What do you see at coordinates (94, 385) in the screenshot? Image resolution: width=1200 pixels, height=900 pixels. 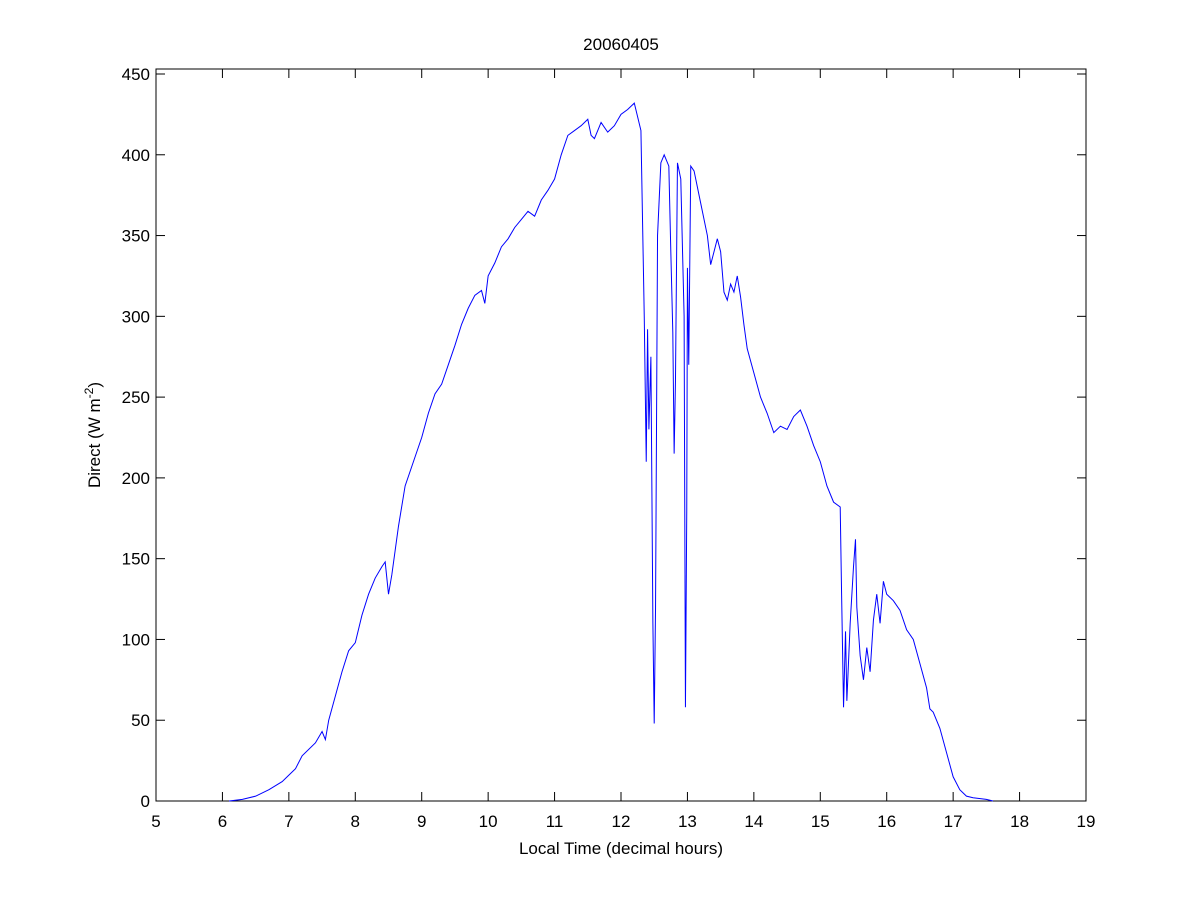 I see `y-label-suffix: )` at bounding box center [94, 385].